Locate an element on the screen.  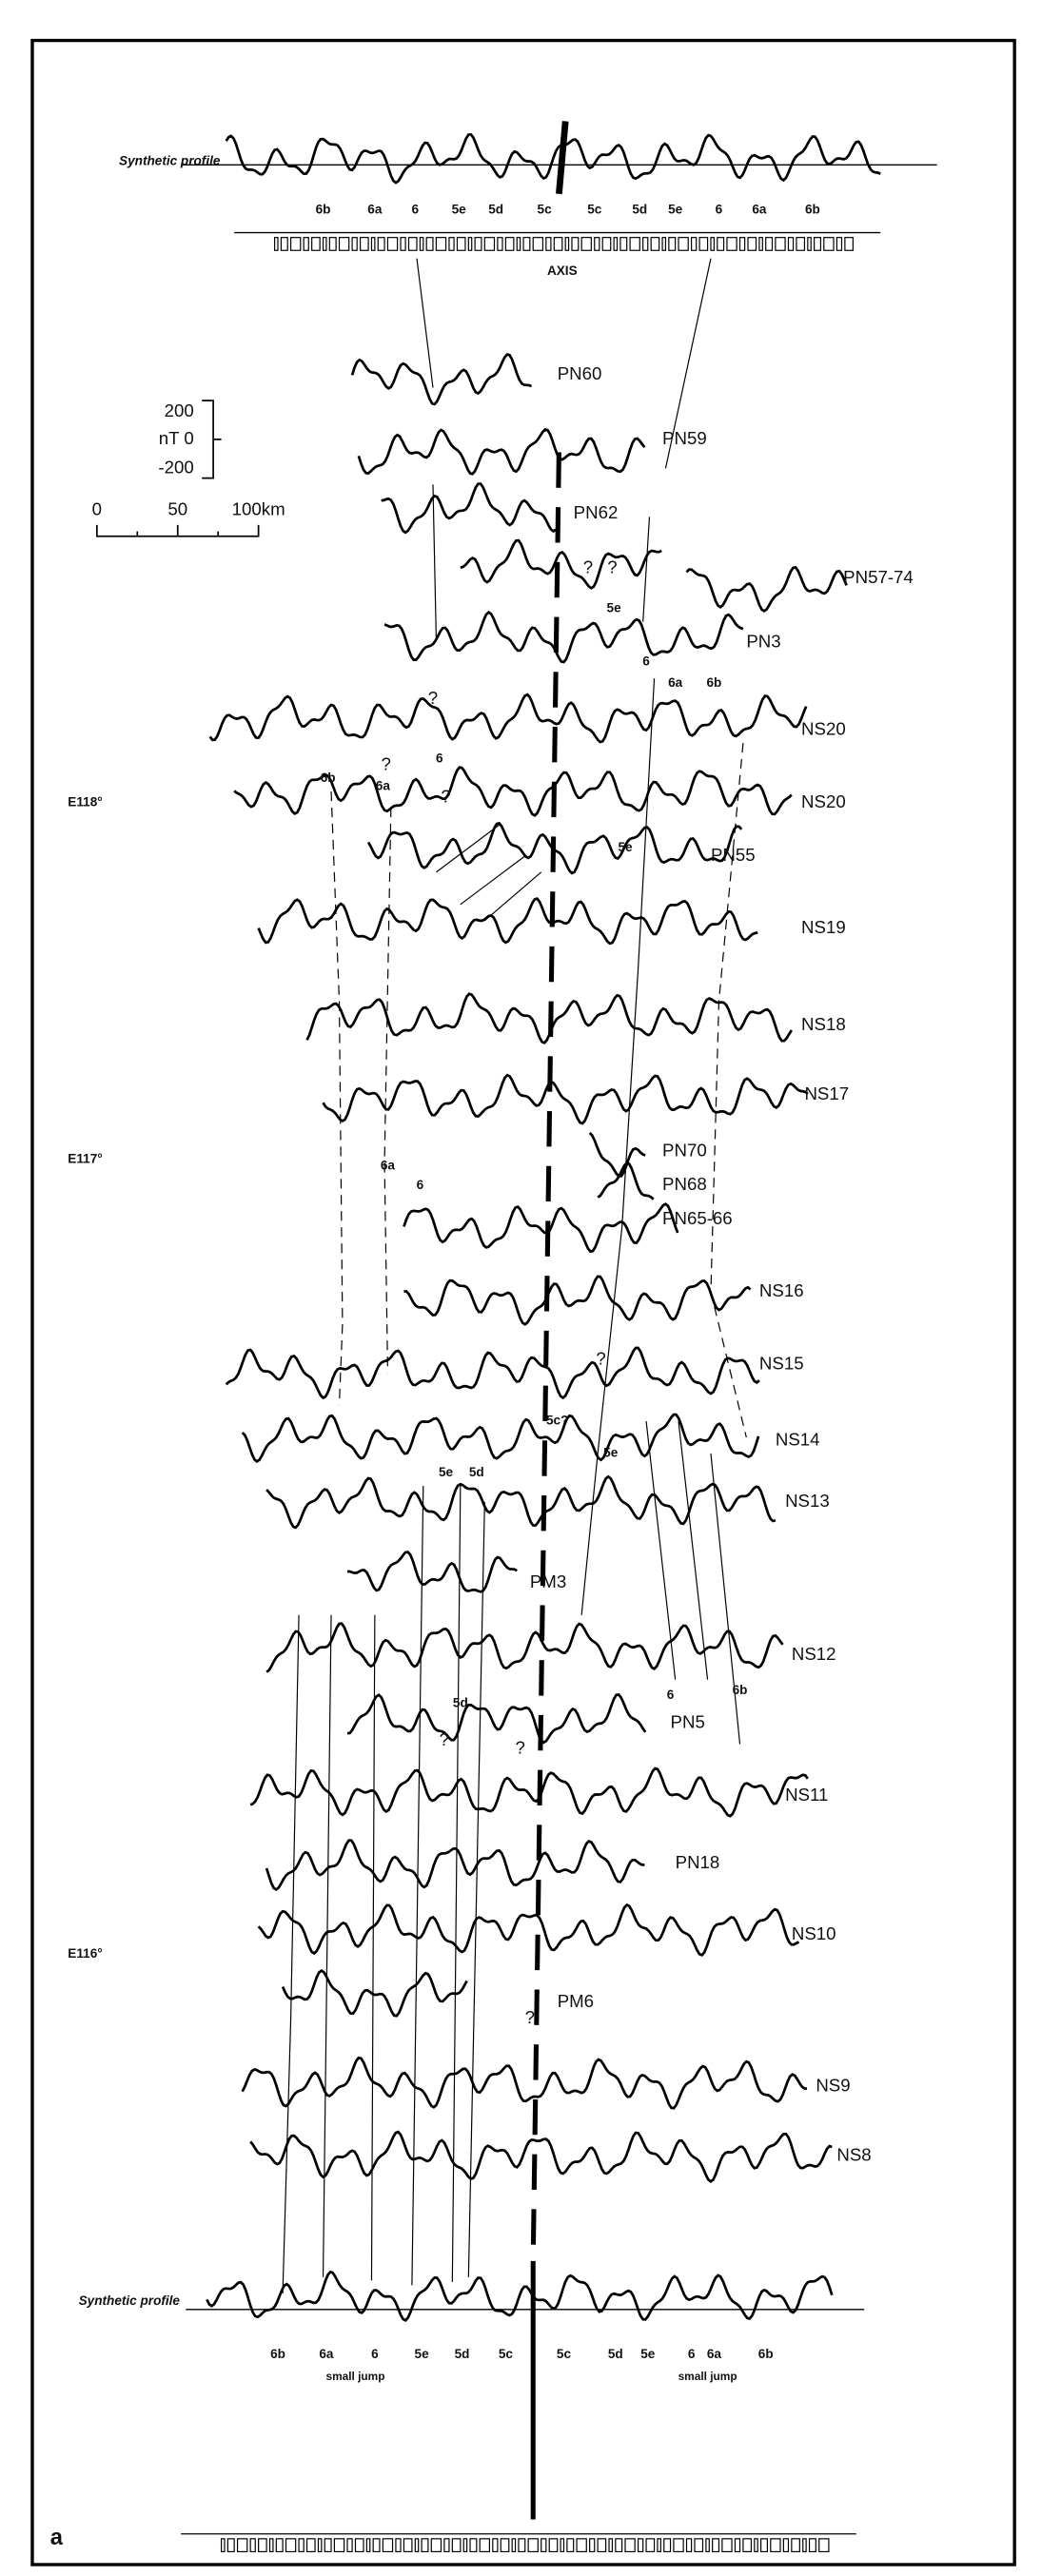
label: PM6 is located at coordinates (576, 2001).